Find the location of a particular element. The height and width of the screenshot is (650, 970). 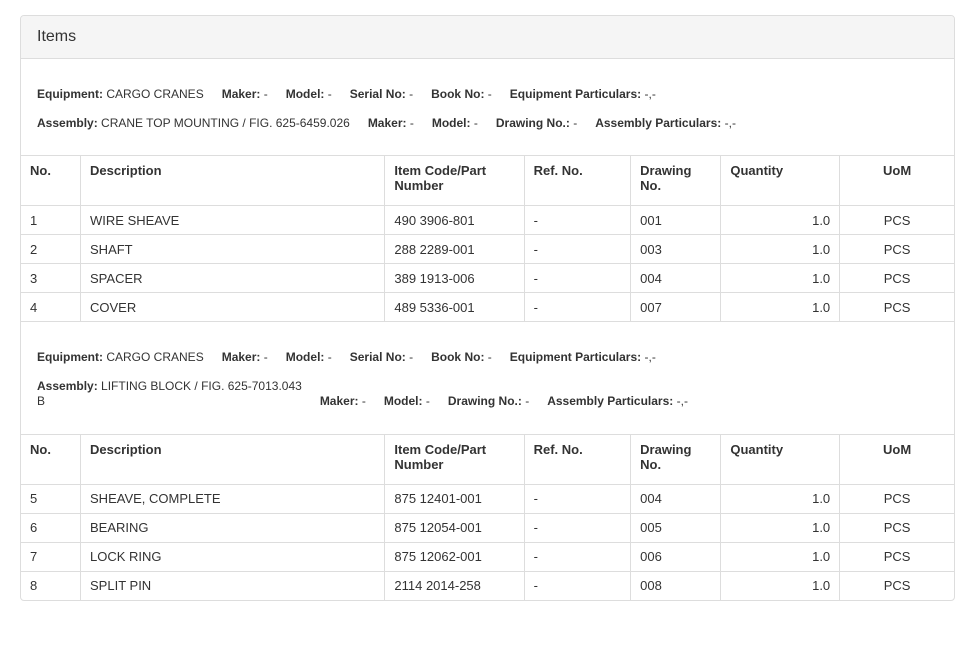

field-value: LIFTING BLOCK / FIG. 625-7013.043 B is located at coordinates (169, 393).